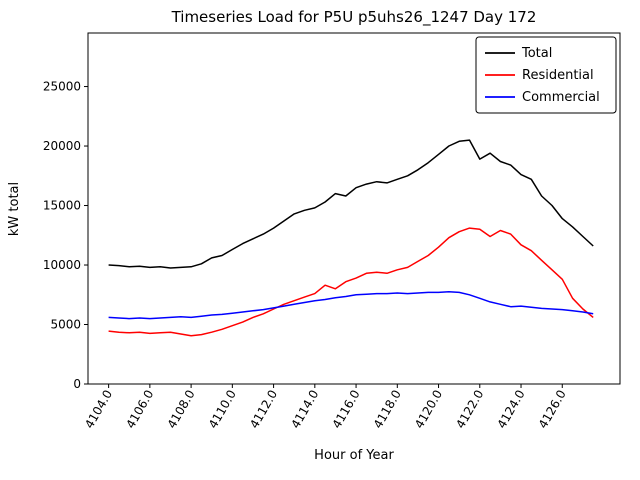 The image size is (640, 480). I want to click on y-tick-label: 10000, so click(62, 265).